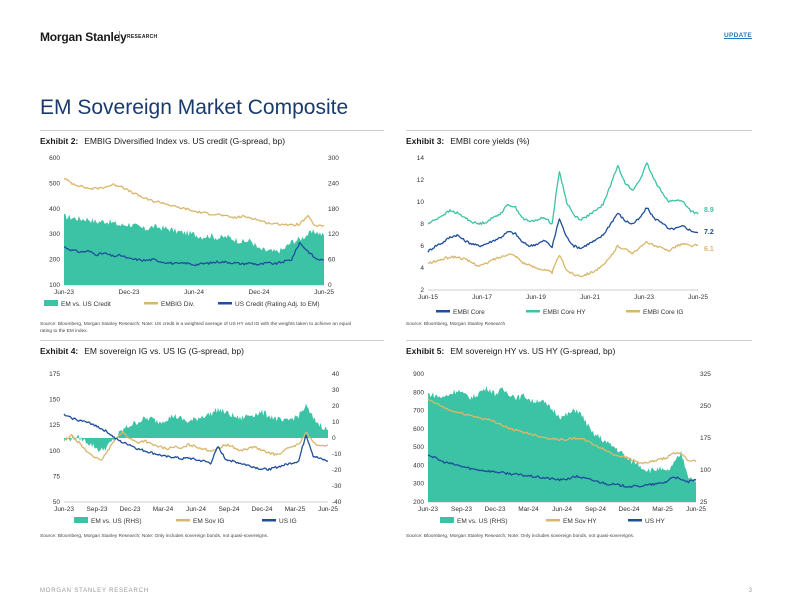 This screenshot has height=612, width=792. What do you see at coordinates (208, 521) in the screenshot?
I see `legend-label: EM Sov IG` at bounding box center [208, 521].